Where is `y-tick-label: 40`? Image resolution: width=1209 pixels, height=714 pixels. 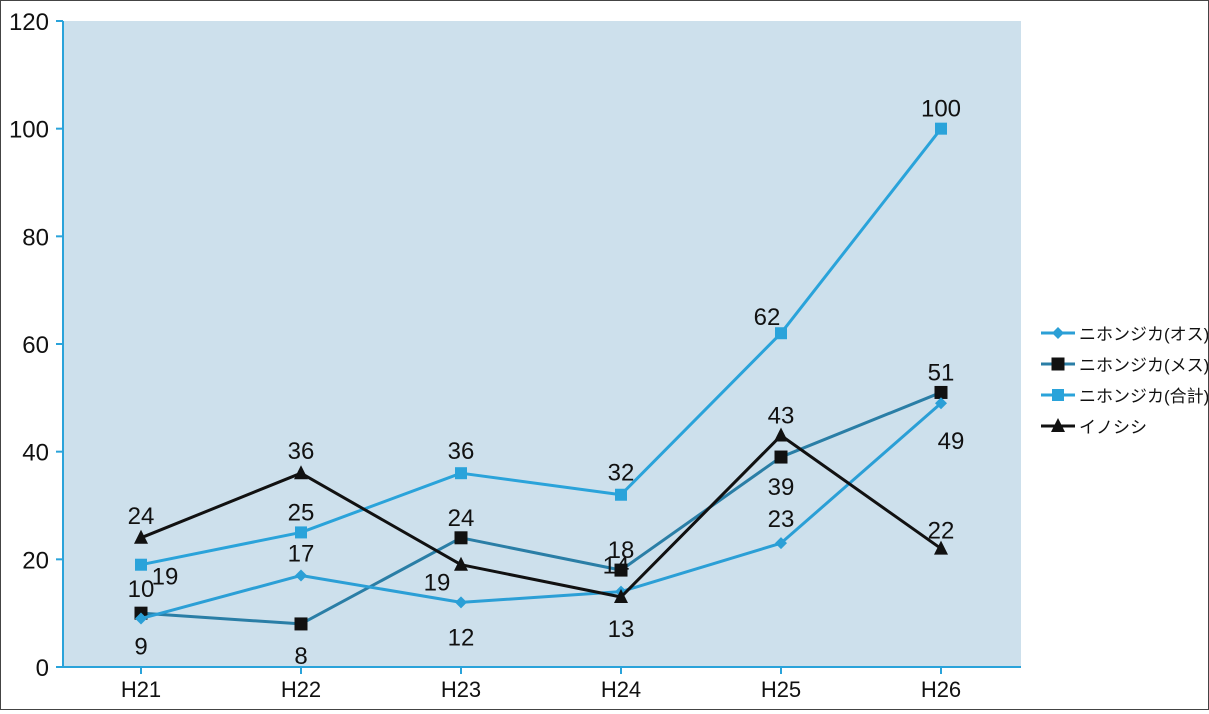 y-tick-label: 40 is located at coordinates (35, 453).